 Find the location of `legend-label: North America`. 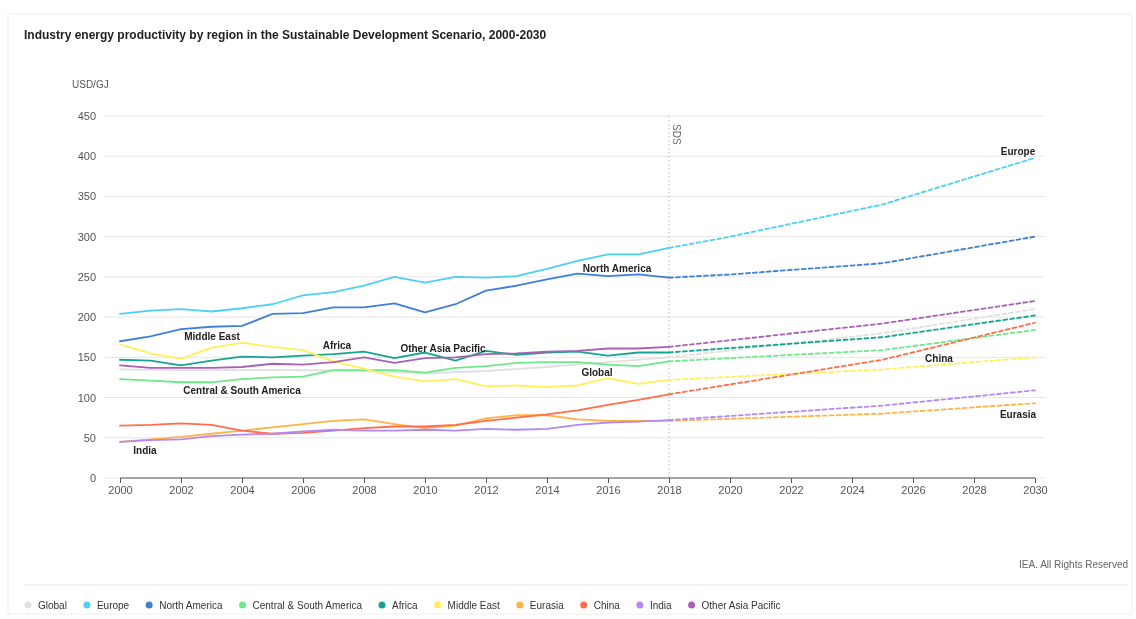

legend-label: North America is located at coordinates (191, 605).